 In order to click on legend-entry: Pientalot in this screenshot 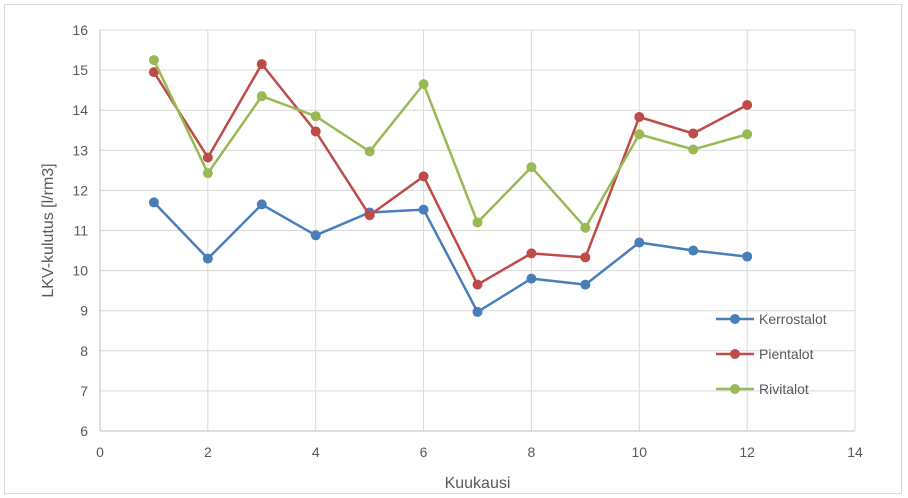, I will do `click(765, 354)`.